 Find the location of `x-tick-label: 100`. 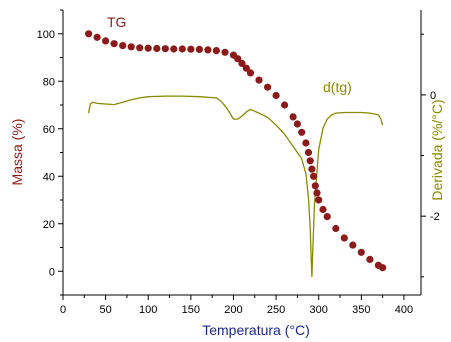

x-tick-label: 100 is located at coordinates (148, 310).